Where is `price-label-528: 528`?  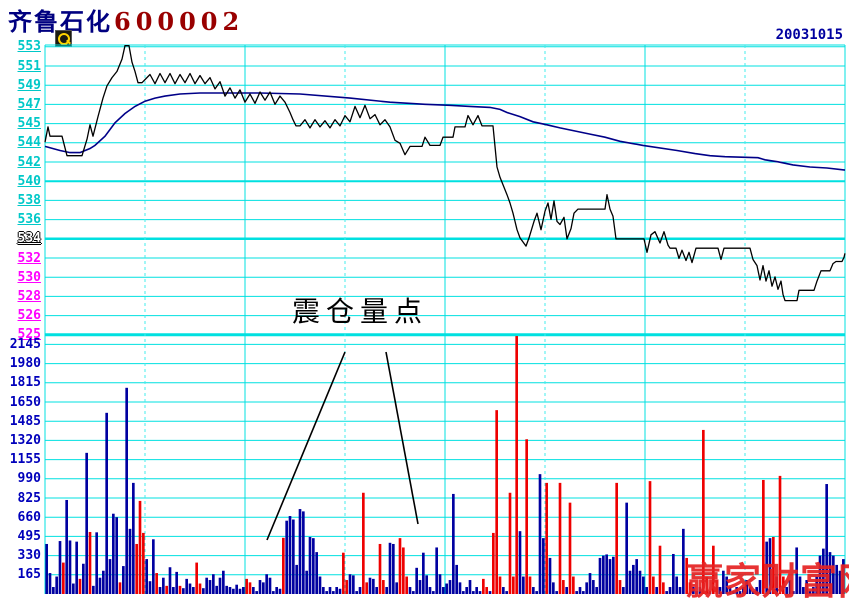 price-label-528: 528 is located at coordinates (29, 296).